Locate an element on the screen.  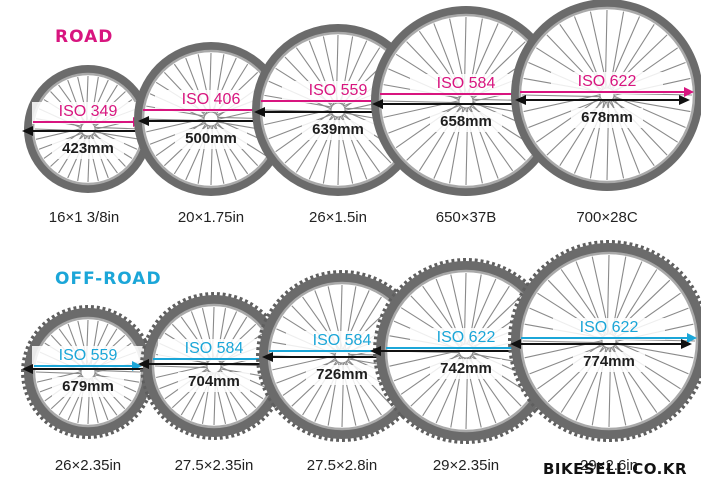
tire-size-label: 29×2.6in is located at coordinates (609, 465).